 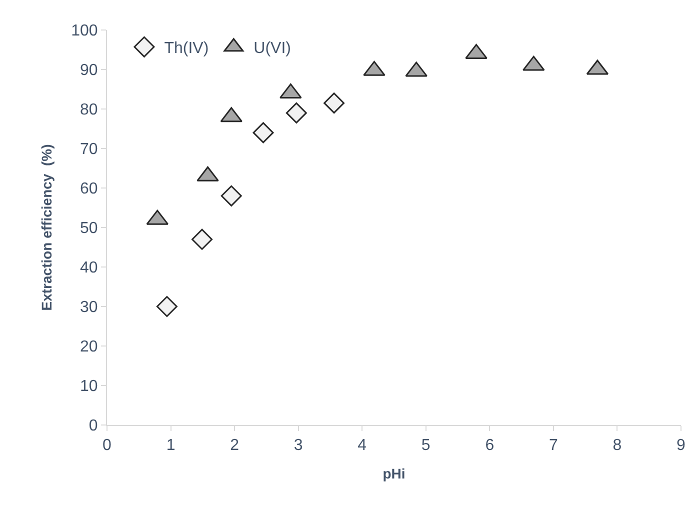 What do you see at coordinates (489, 445) in the screenshot?
I see `x-tick-label: 6` at bounding box center [489, 445].